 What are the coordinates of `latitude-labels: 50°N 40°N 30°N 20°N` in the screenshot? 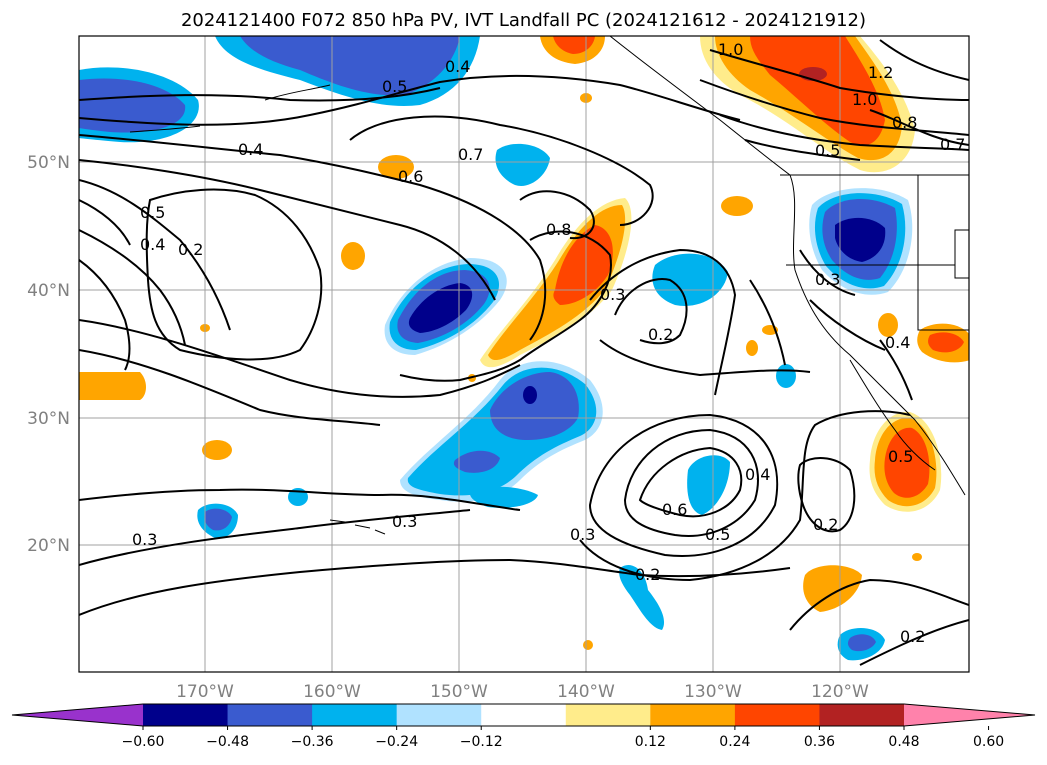 It's located at (48, 354).